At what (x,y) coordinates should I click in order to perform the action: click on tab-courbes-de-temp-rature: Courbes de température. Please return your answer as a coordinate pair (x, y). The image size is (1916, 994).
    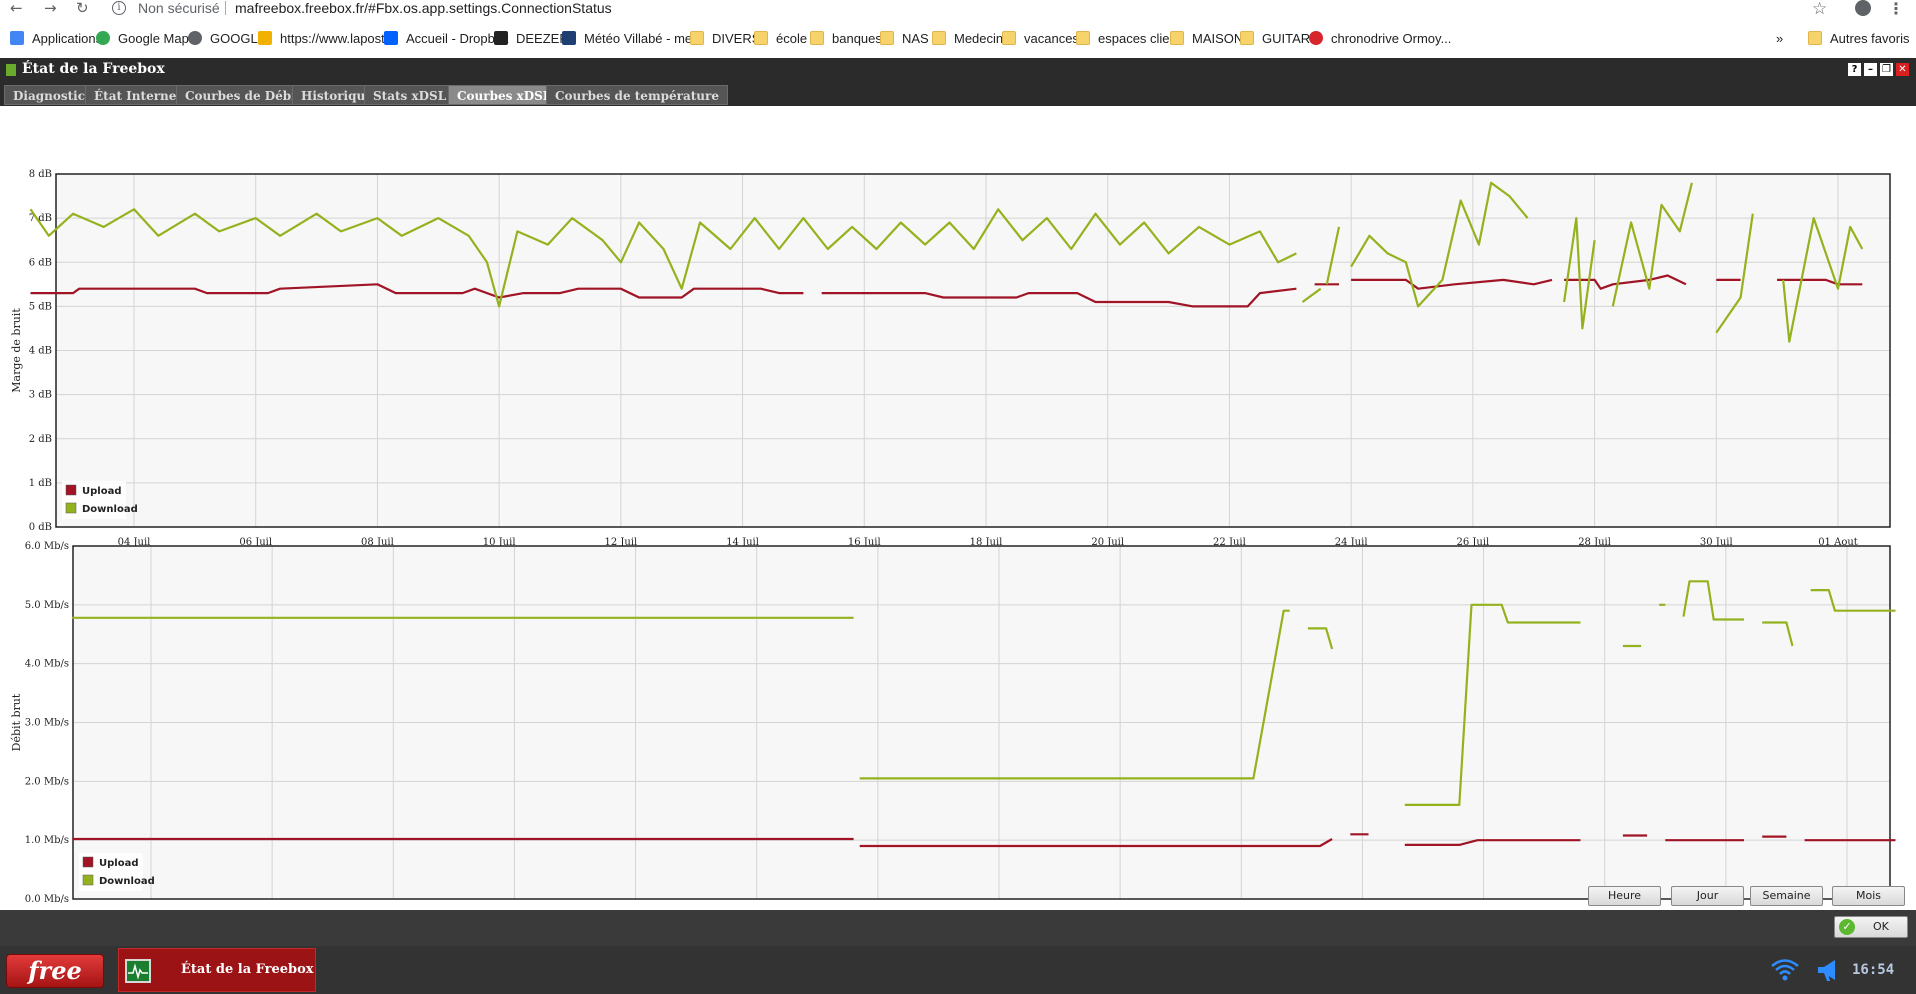
    Looking at the image, I should click on (637, 95).